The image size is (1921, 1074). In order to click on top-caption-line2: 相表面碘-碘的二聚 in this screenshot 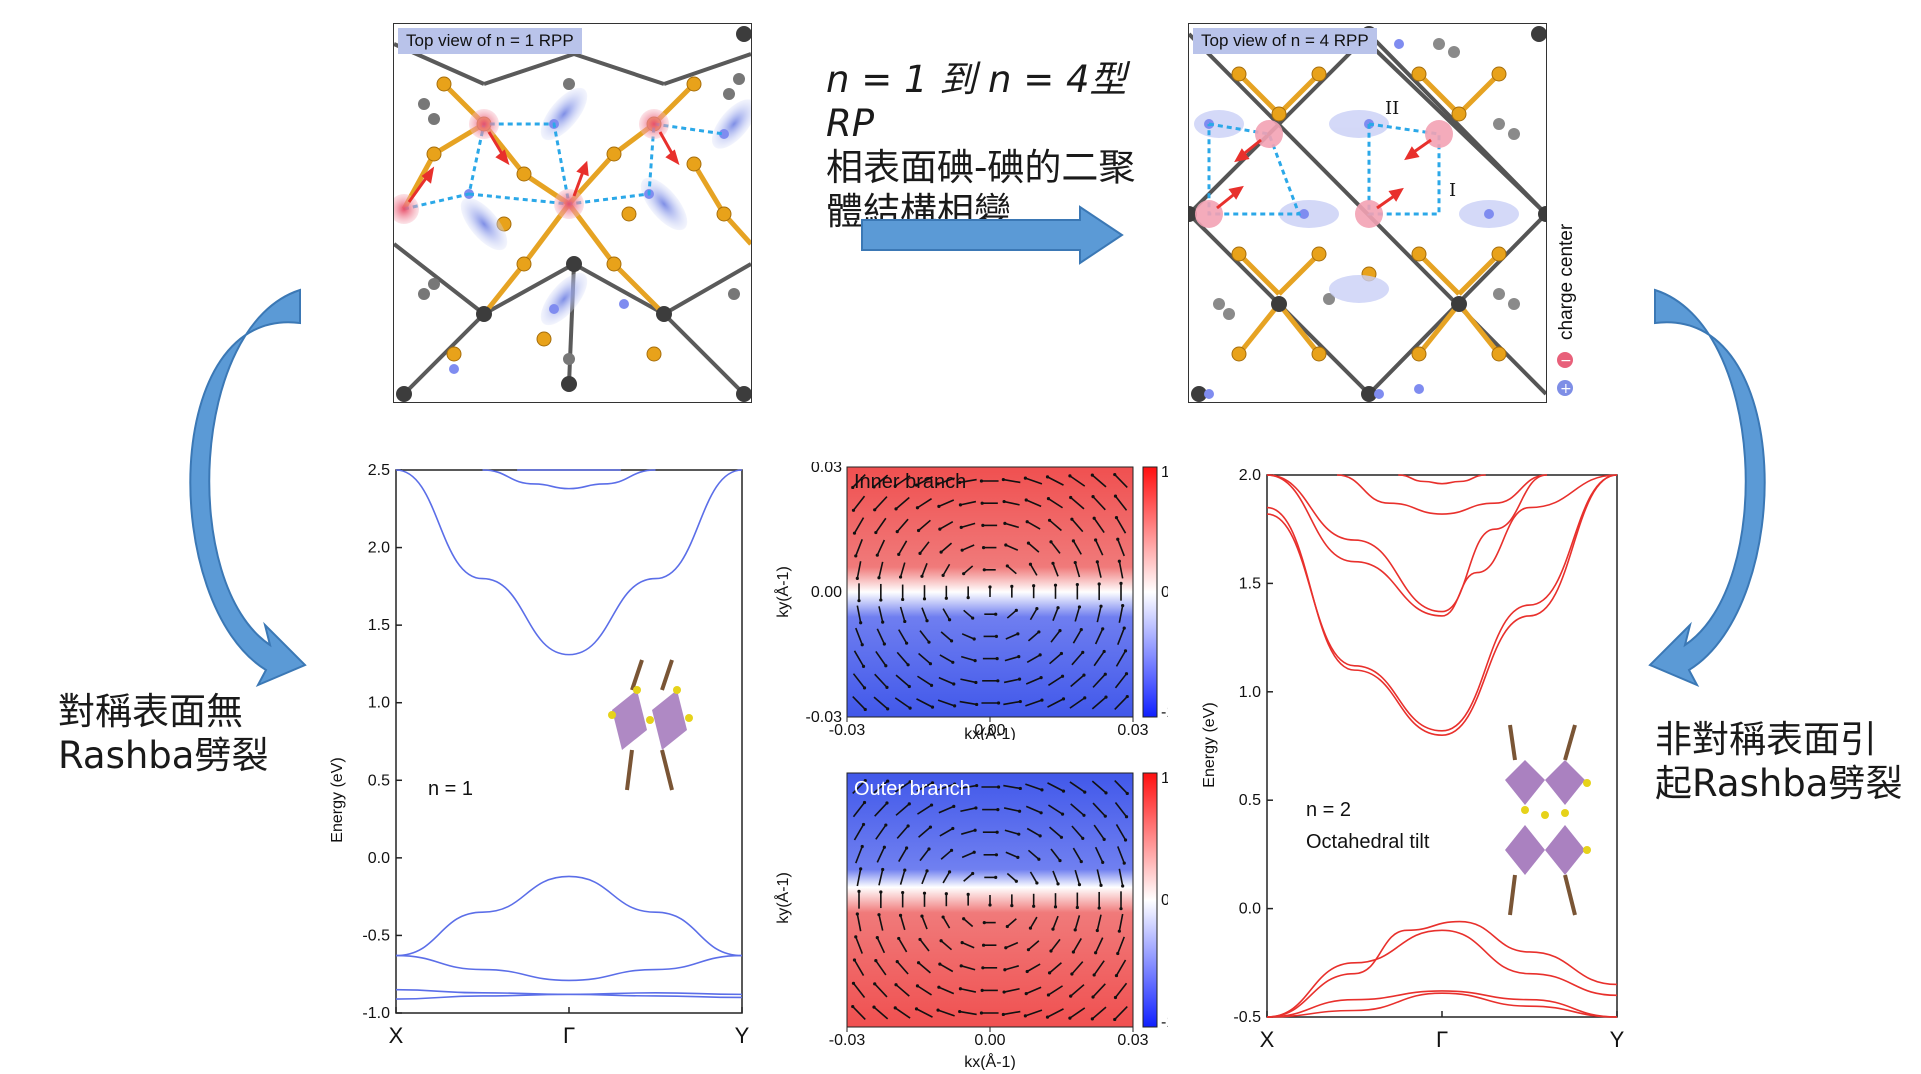, I will do `click(981, 167)`.